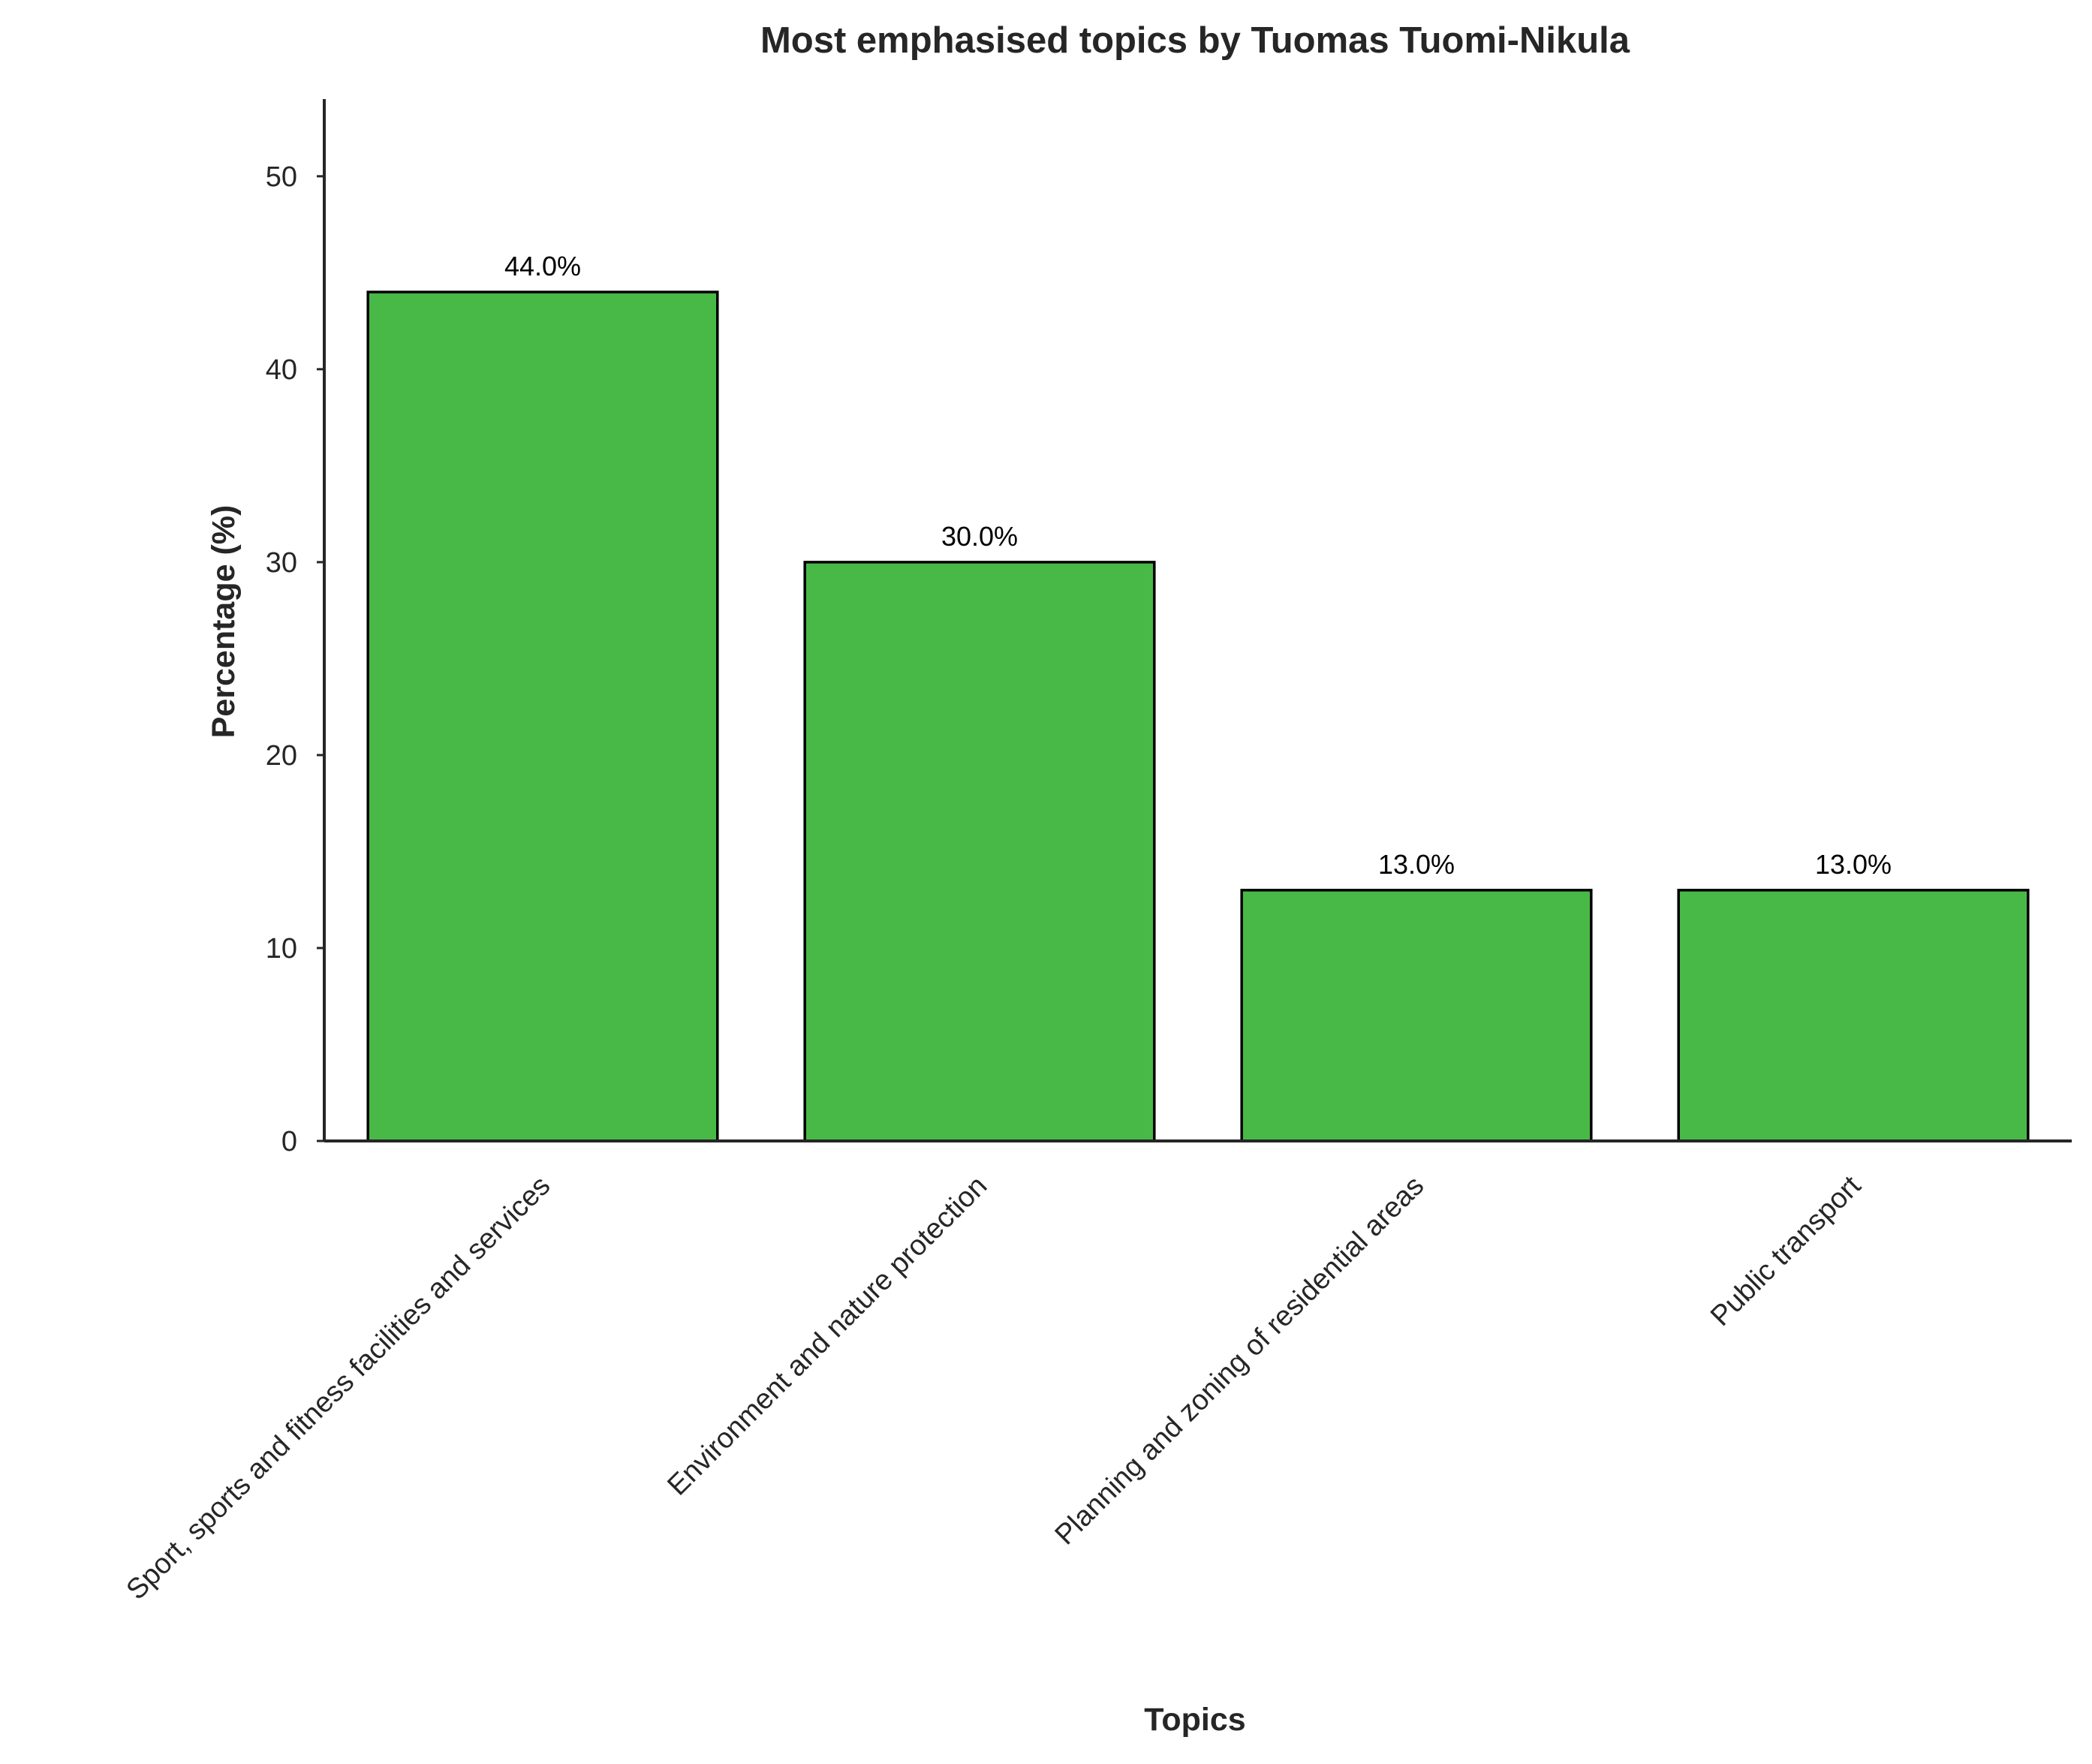 The width and height of the screenshot is (2092, 1764). I want to click on y-axis-label: Percentage (%), so click(224, 622).